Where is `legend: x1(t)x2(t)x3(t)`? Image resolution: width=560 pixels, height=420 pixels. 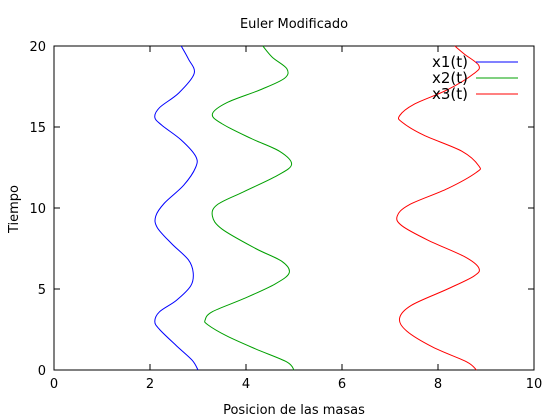 legend: x1(t)x2(t)x3(t) is located at coordinates (475, 78).